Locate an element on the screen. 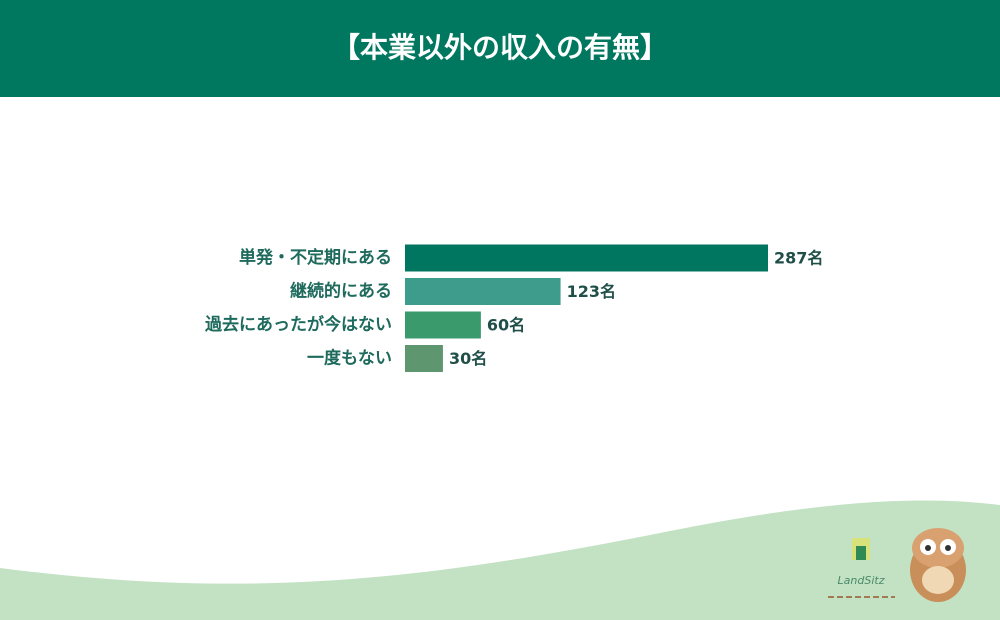  category-label: 継続的にある is located at coordinates (341, 291).